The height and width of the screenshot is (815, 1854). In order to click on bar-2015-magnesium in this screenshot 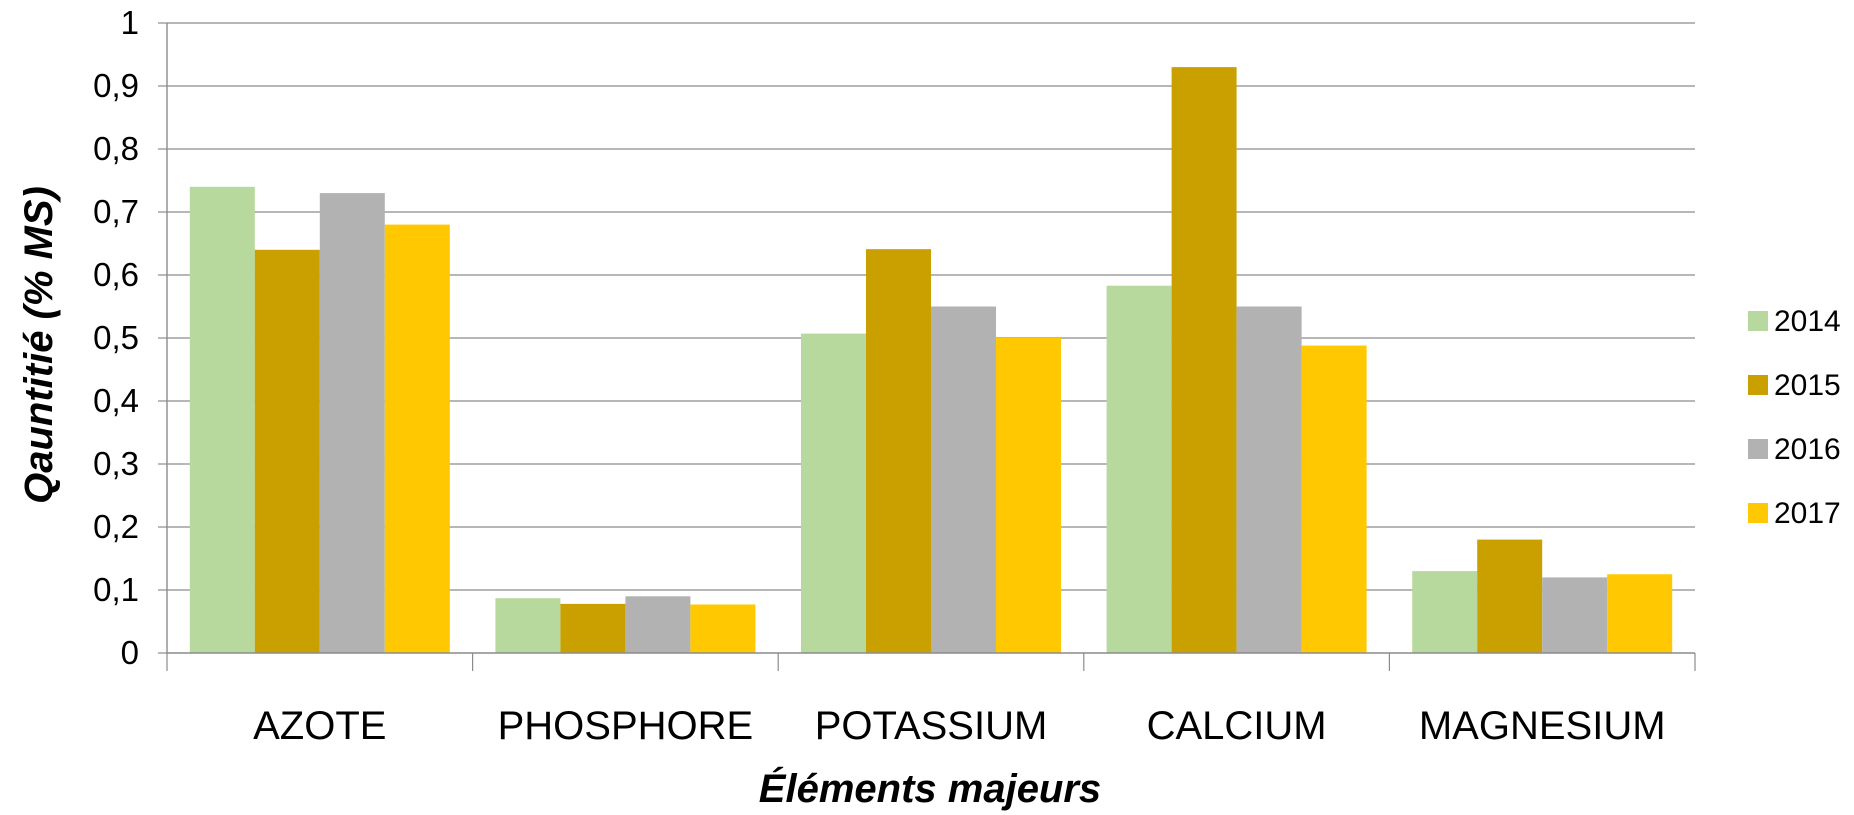, I will do `click(1509, 596)`.